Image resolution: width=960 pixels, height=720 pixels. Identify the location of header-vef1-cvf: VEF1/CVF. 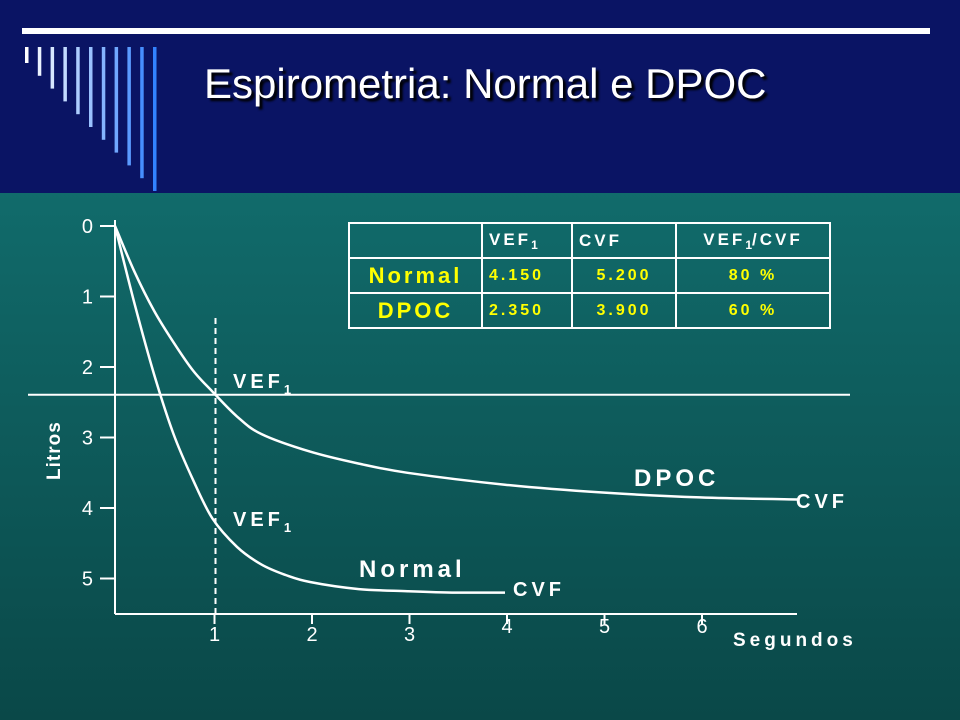
(753, 240).